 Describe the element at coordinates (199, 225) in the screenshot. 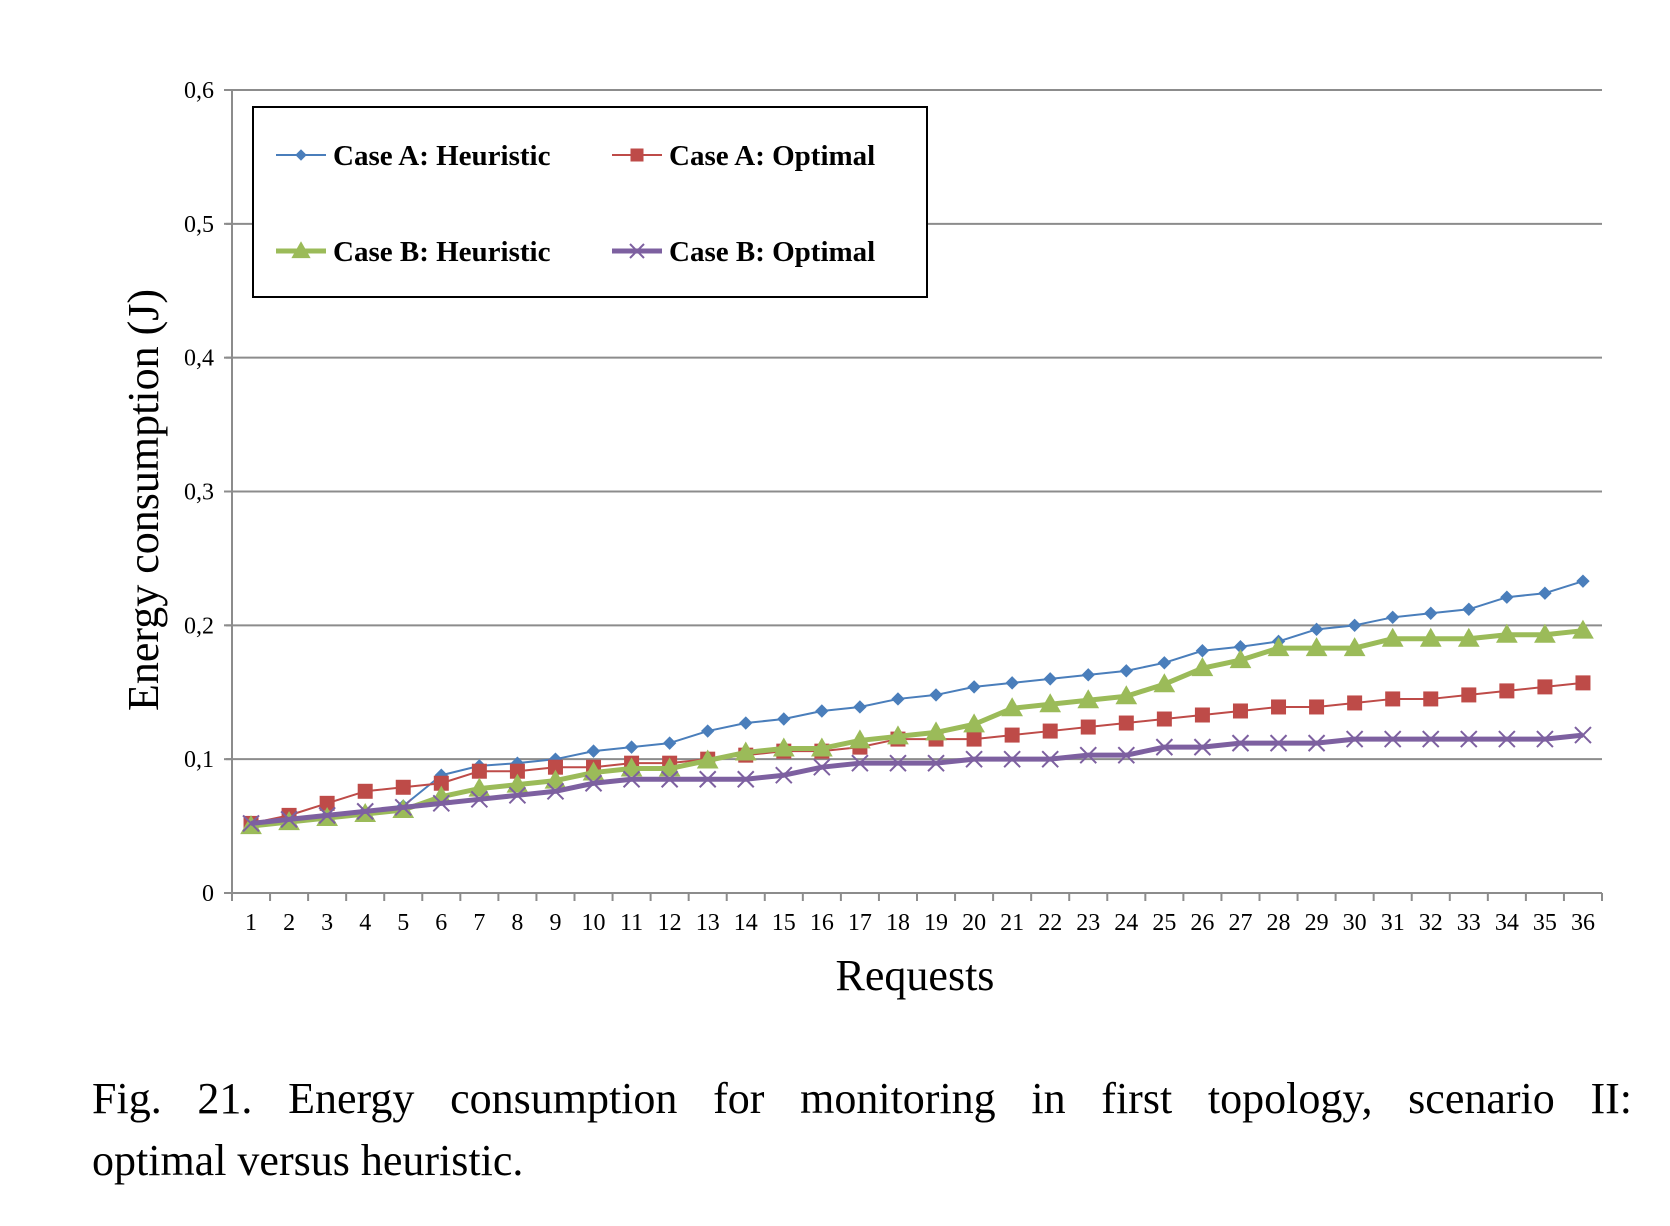

I see `y-tick-label: 0,5` at that location.